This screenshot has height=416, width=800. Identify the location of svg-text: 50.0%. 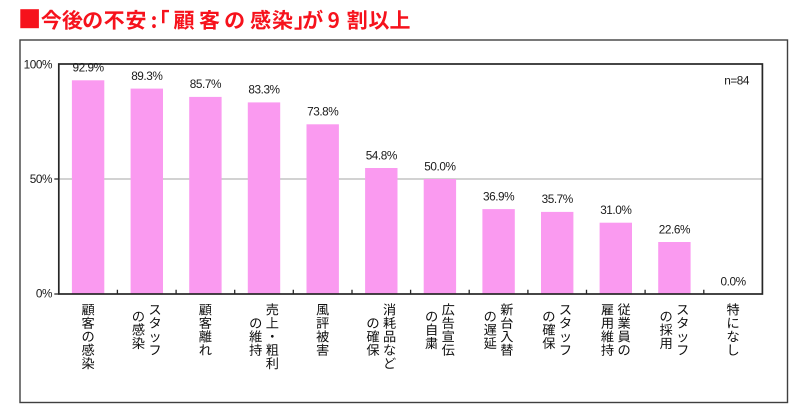
(440, 166).